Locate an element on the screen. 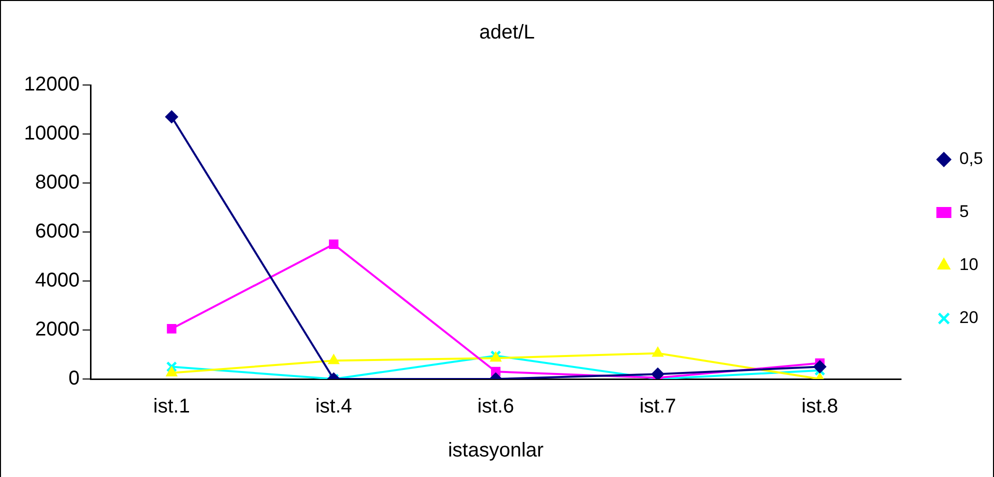 The height and width of the screenshot is (477, 994). x-tick-label: ist.8 is located at coordinates (820, 407).